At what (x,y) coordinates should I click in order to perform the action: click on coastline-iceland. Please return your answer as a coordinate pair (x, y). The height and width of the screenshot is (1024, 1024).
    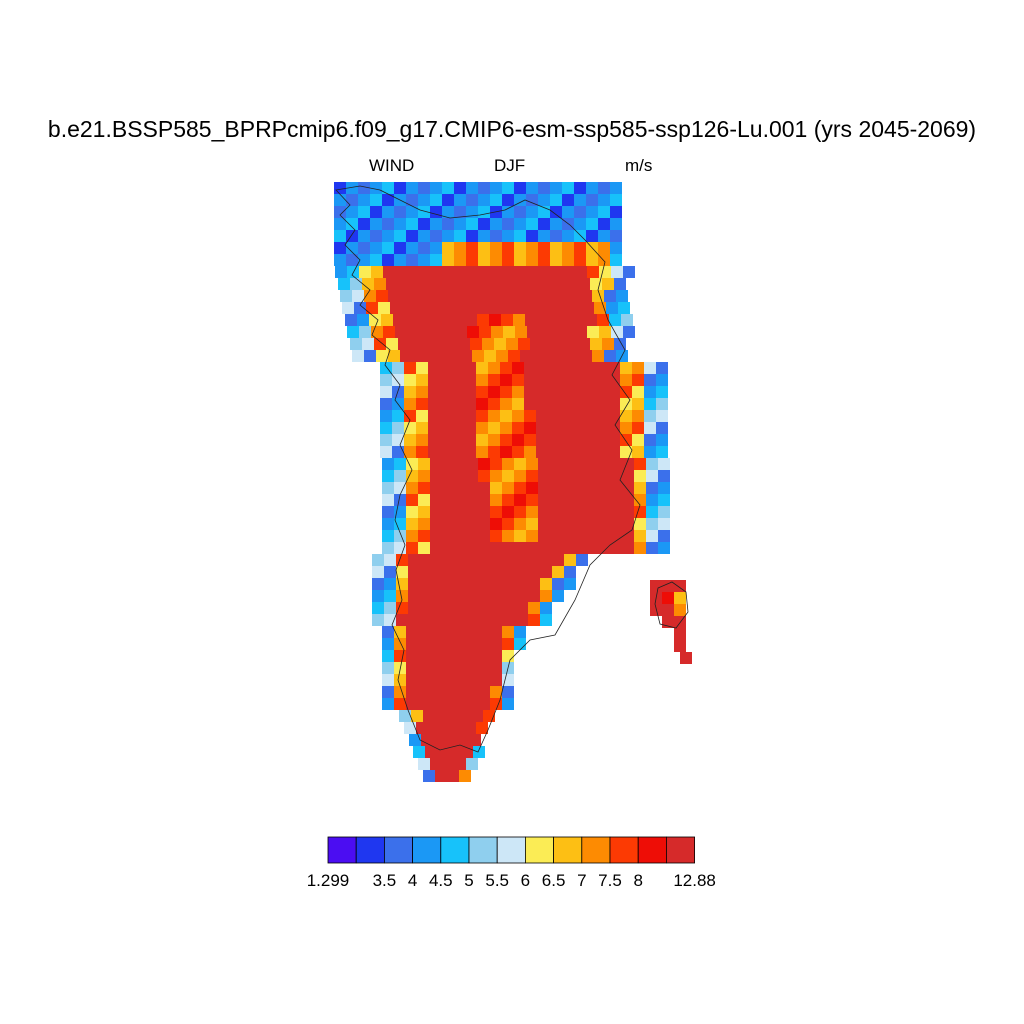
    Looking at the image, I should click on (671, 605).